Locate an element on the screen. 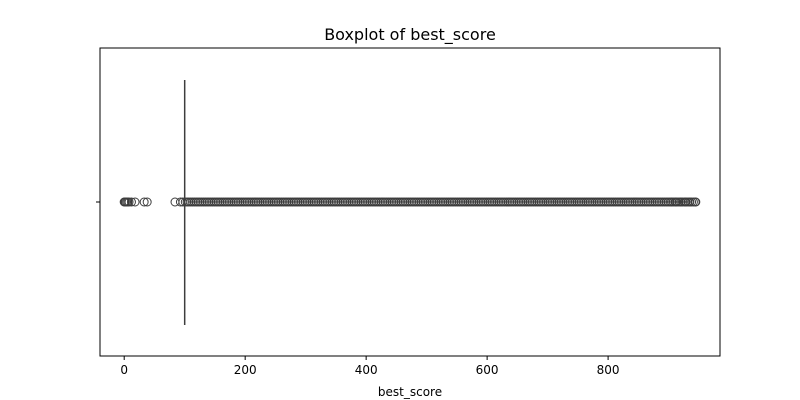  x-tick-label: 400 is located at coordinates (366, 370).